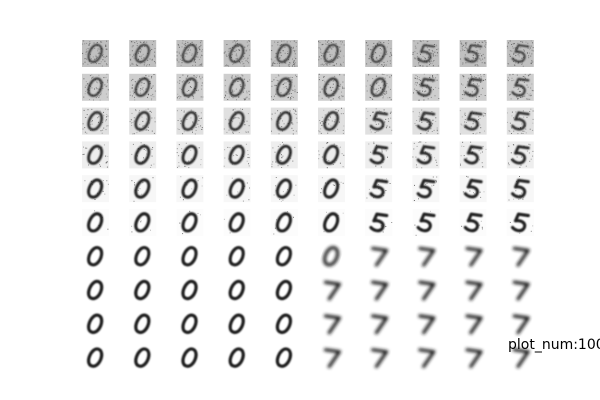  I want to click on plot-number-caption: plot_num:100, so click(554, 345).